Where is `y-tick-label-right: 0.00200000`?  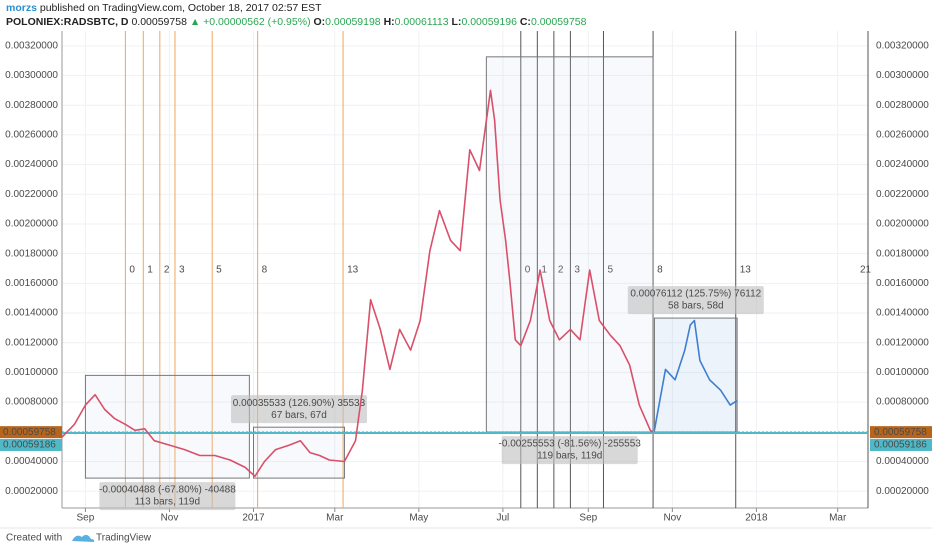 y-tick-label-right: 0.00200000 is located at coordinates (902, 224).